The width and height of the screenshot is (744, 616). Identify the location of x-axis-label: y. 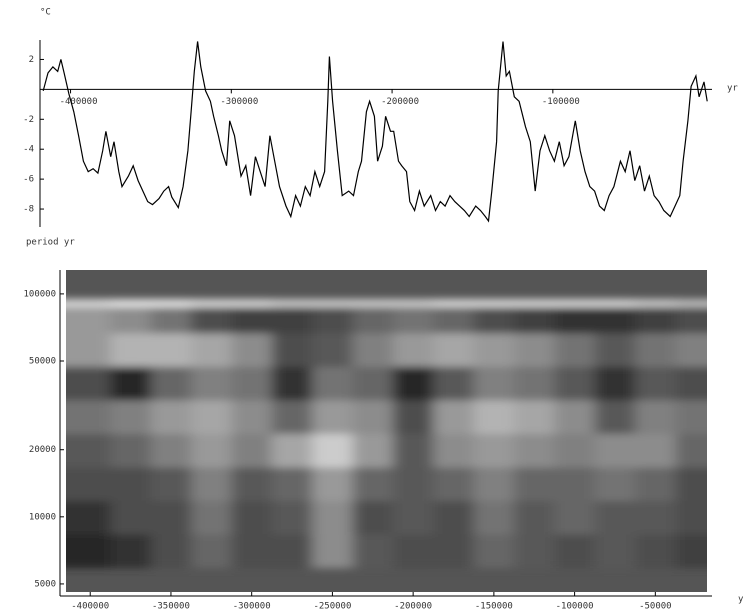
(741, 600).